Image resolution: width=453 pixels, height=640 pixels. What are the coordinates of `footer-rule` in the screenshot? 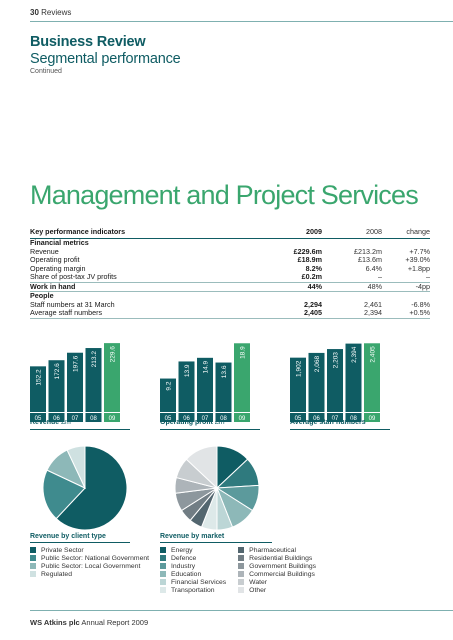 It's located at (241, 610).